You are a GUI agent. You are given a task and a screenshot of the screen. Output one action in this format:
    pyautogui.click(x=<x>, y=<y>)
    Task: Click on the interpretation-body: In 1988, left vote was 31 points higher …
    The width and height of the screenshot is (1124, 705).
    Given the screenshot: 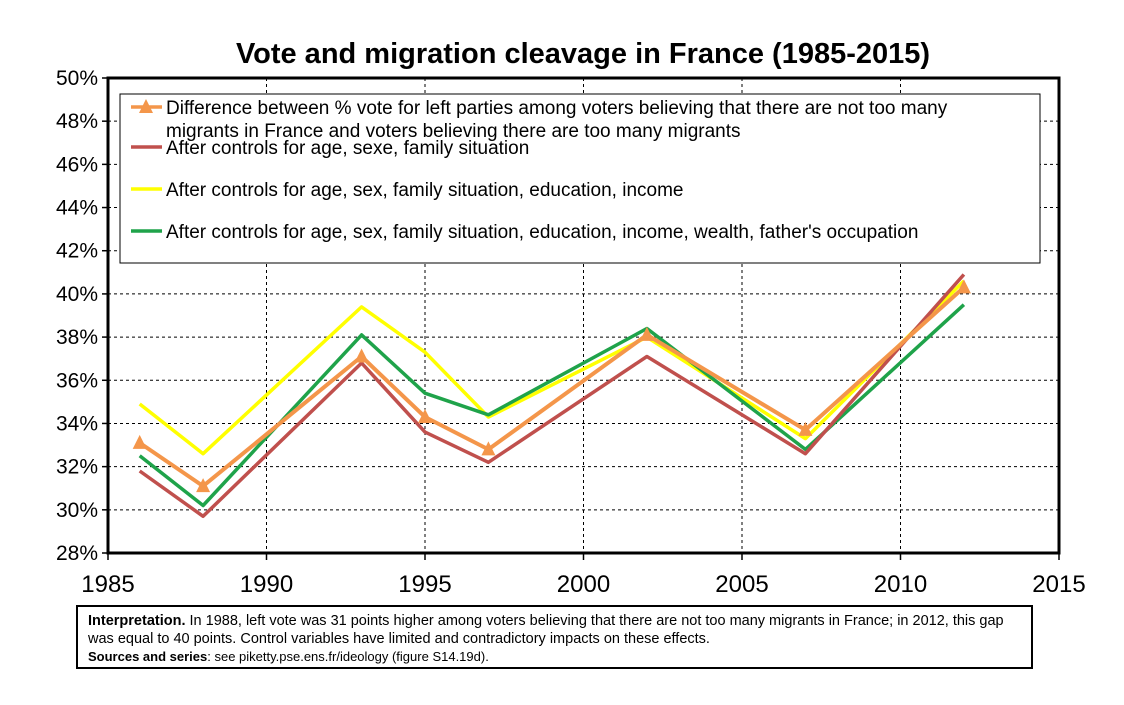 What is the action you would take?
    pyautogui.click(x=546, y=630)
    